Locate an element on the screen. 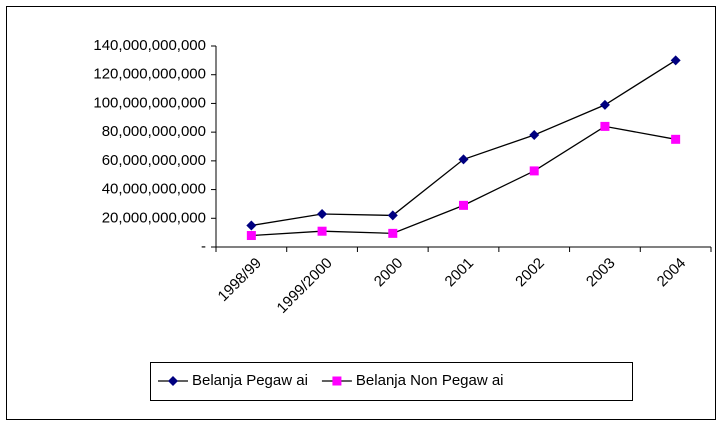 This screenshot has width=724, height=428. legend-label: Belanja Non Pegaw ai is located at coordinates (430, 380).